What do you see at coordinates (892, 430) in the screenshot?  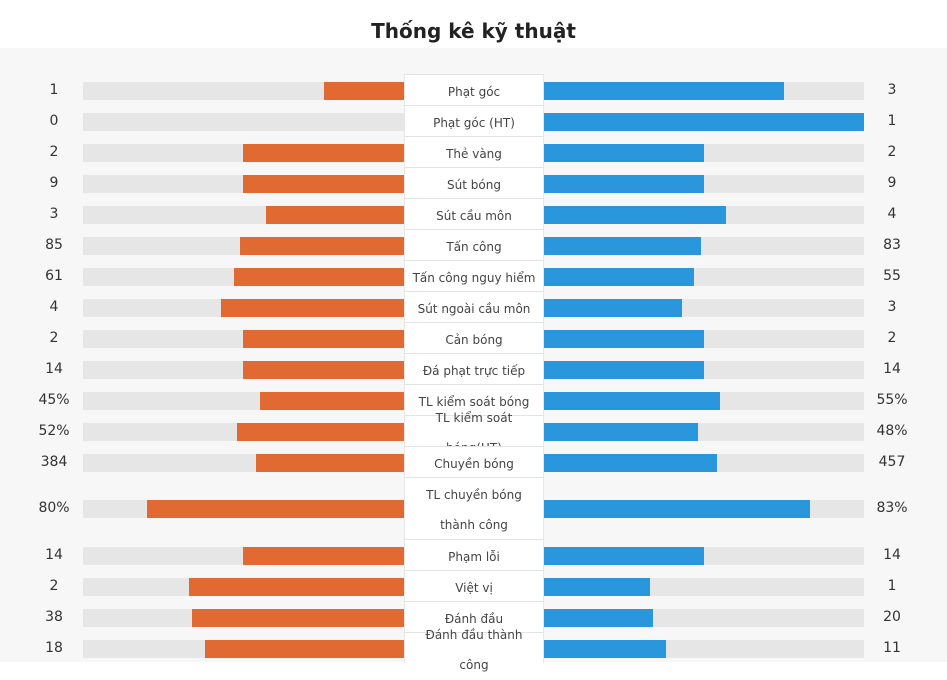 I see `away-value: 48%` at bounding box center [892, 430].